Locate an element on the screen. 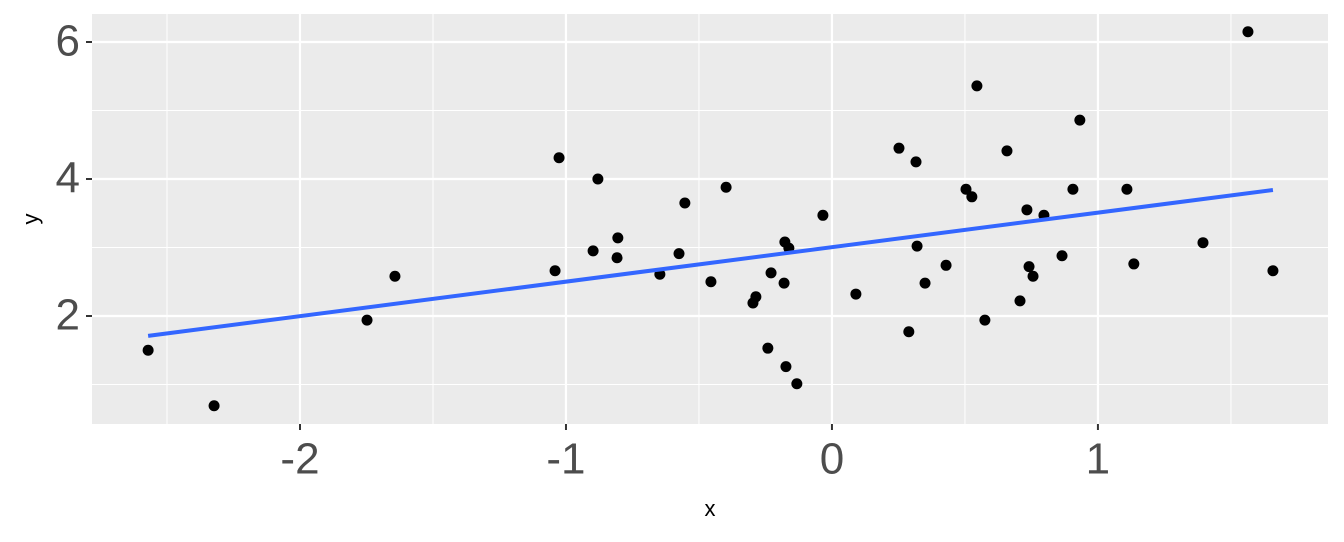 The image size is (1344, 542). x-tick-label: 1 is located at coordinates (1098, 459).